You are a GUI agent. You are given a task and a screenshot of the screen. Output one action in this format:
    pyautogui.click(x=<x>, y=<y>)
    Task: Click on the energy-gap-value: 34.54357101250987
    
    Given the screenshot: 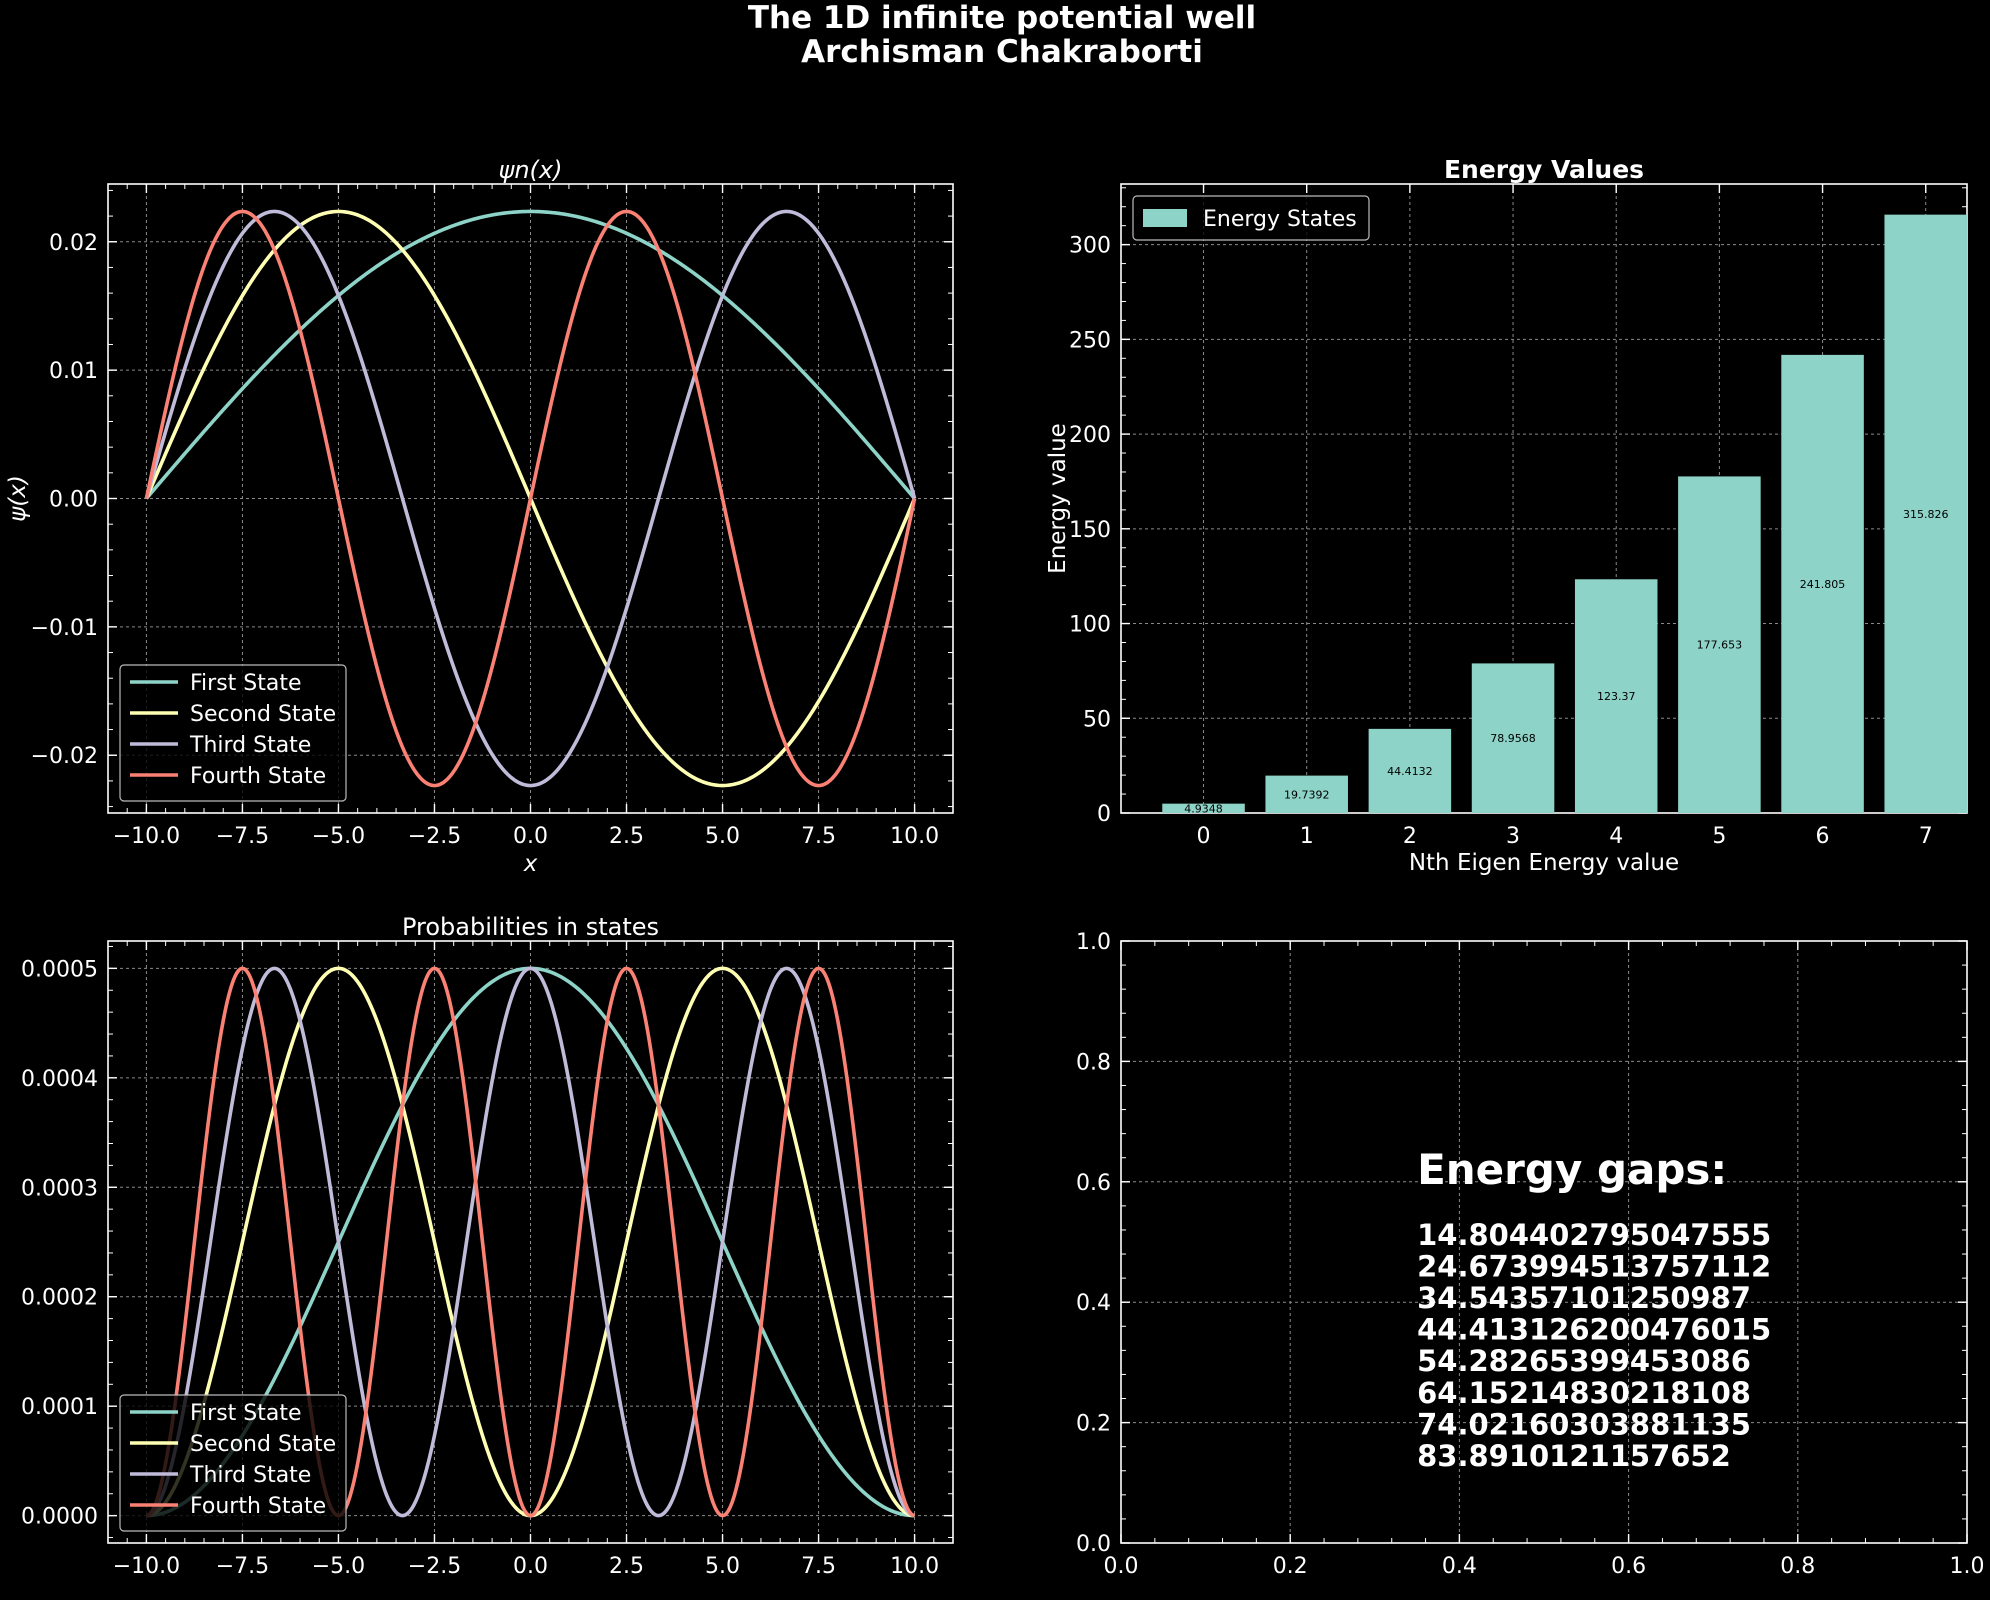 What is the action you would take?
    pyautogui.click(x=1584, y=1298)
    